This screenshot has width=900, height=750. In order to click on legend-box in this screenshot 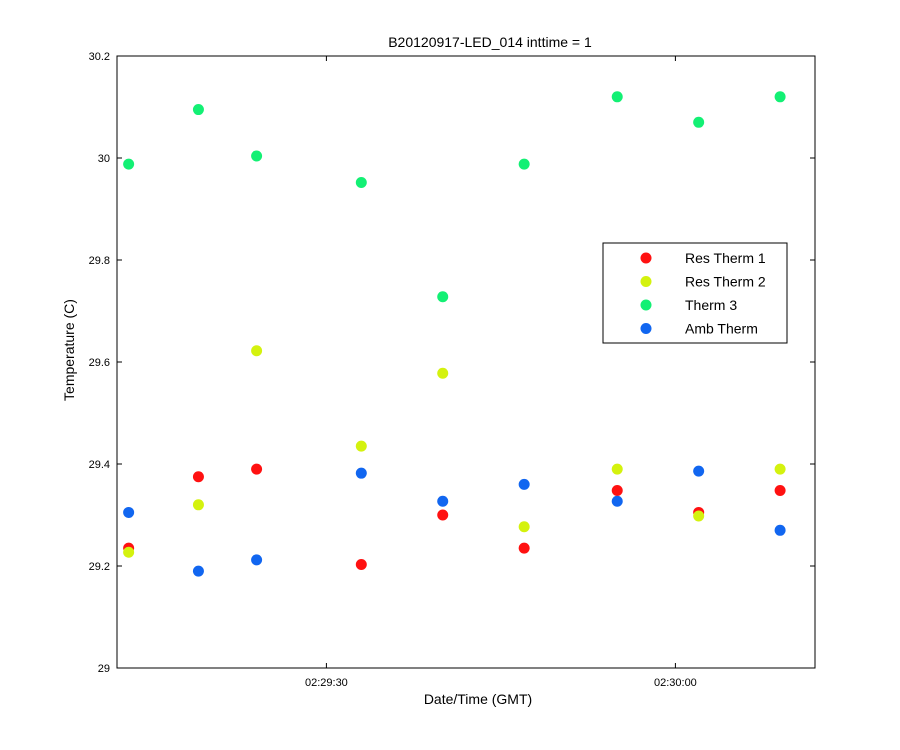, I will do `click(695, 293)`.